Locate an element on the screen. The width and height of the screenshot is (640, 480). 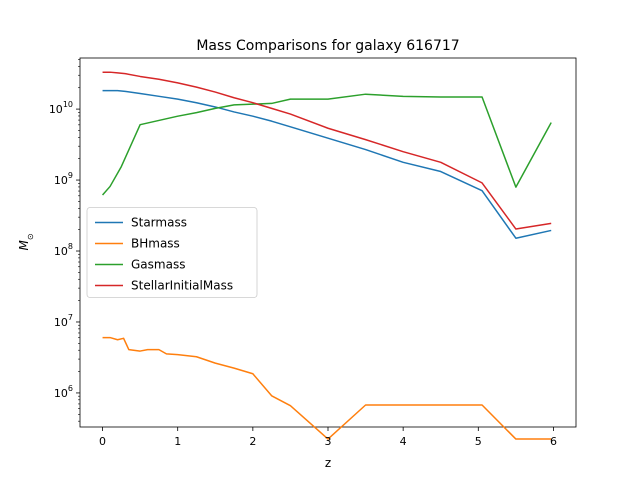
legend-label: StellarInitialMass is located at coordinates (182, 286).